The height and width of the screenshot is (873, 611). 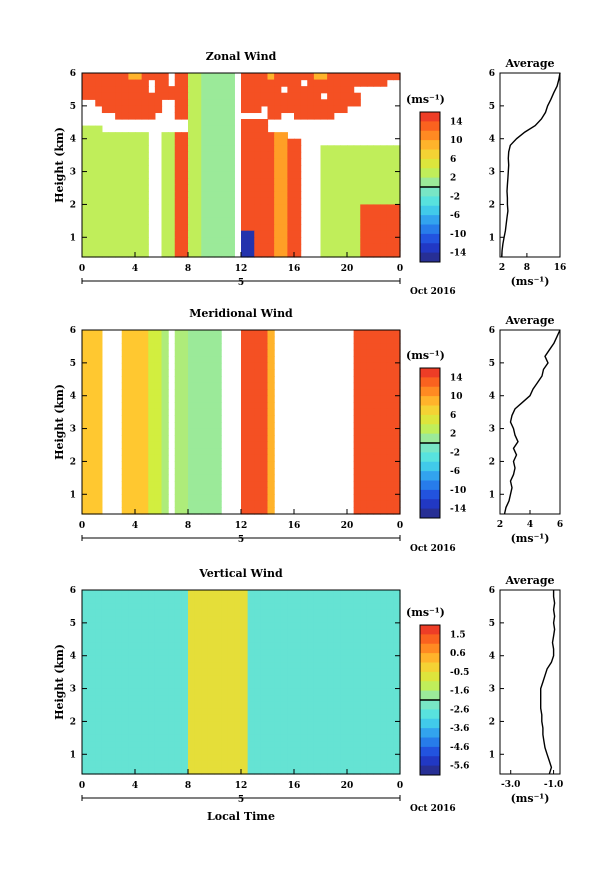 What do you see at coordinates (458, 491) in the screenshot?
I see `colorbar-tick-label: -10` at bounding box center [458, 491].